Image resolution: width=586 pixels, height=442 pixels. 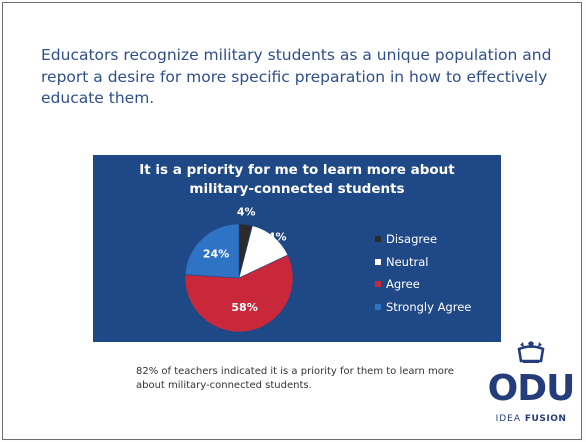 I want to click on crown-icon, so click(x=531, y=352).